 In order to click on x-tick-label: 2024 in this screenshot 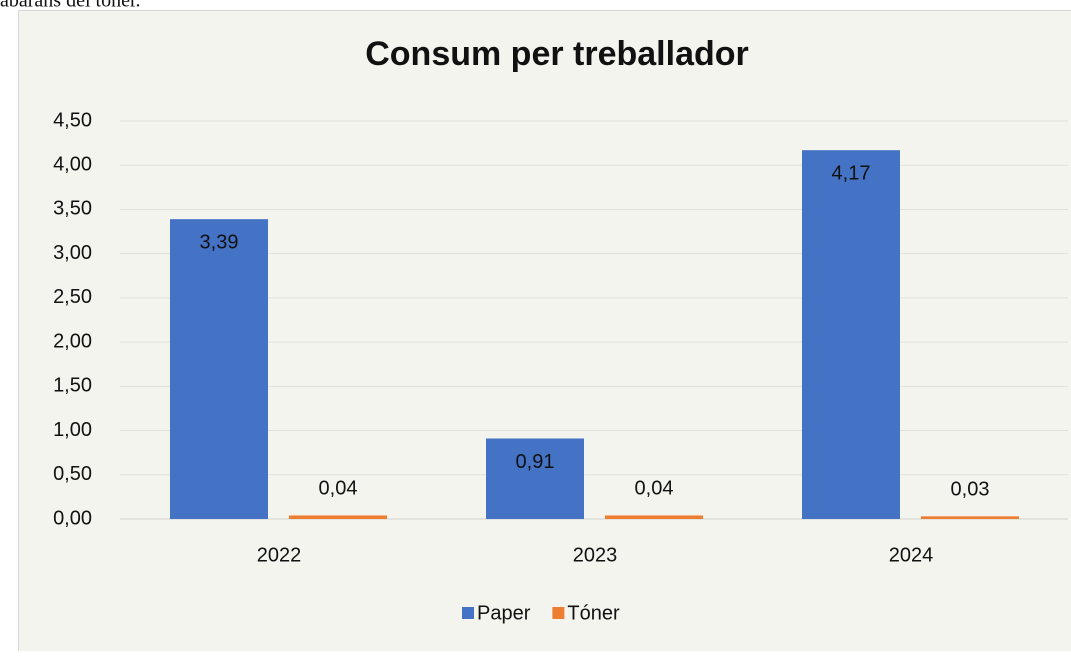, I will do `click(911, 555)`.